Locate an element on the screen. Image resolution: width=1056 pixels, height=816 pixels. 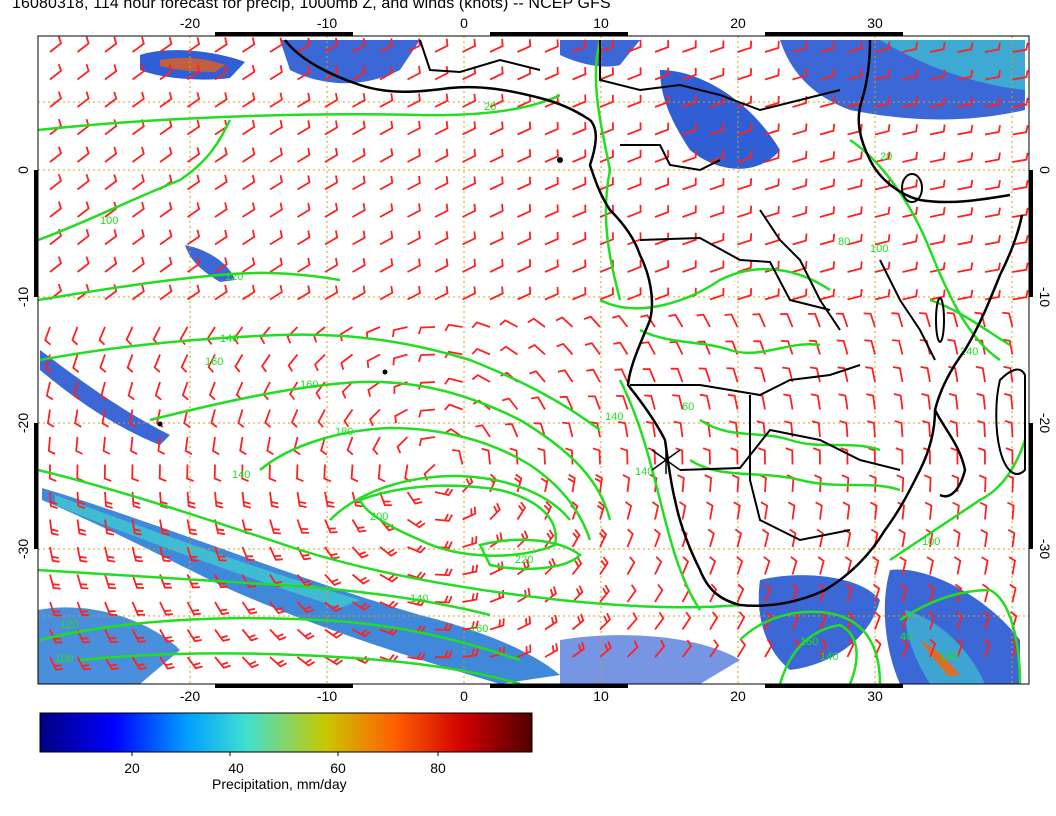
colorbar-tick-label: 20 is located at coordinates (132, 768).